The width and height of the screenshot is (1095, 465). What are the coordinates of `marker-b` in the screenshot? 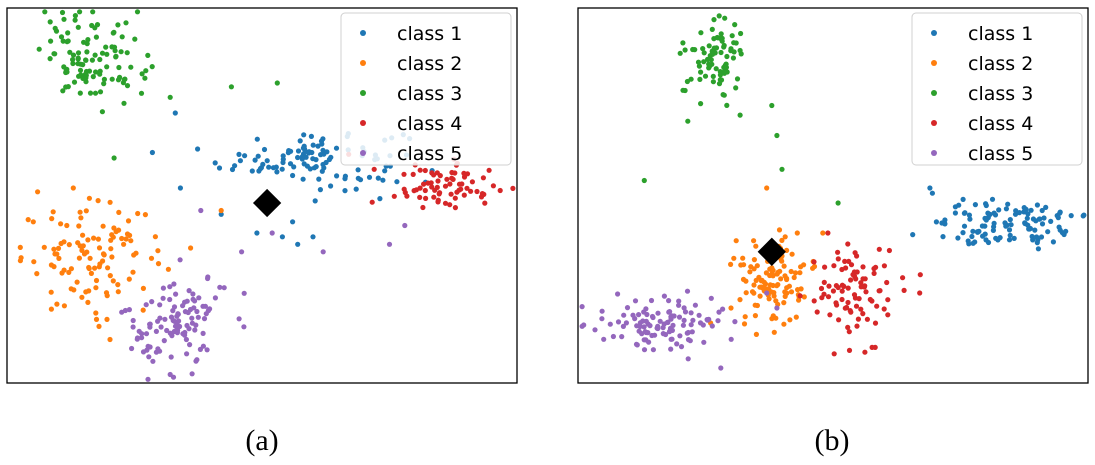 It's located at (771, 251).